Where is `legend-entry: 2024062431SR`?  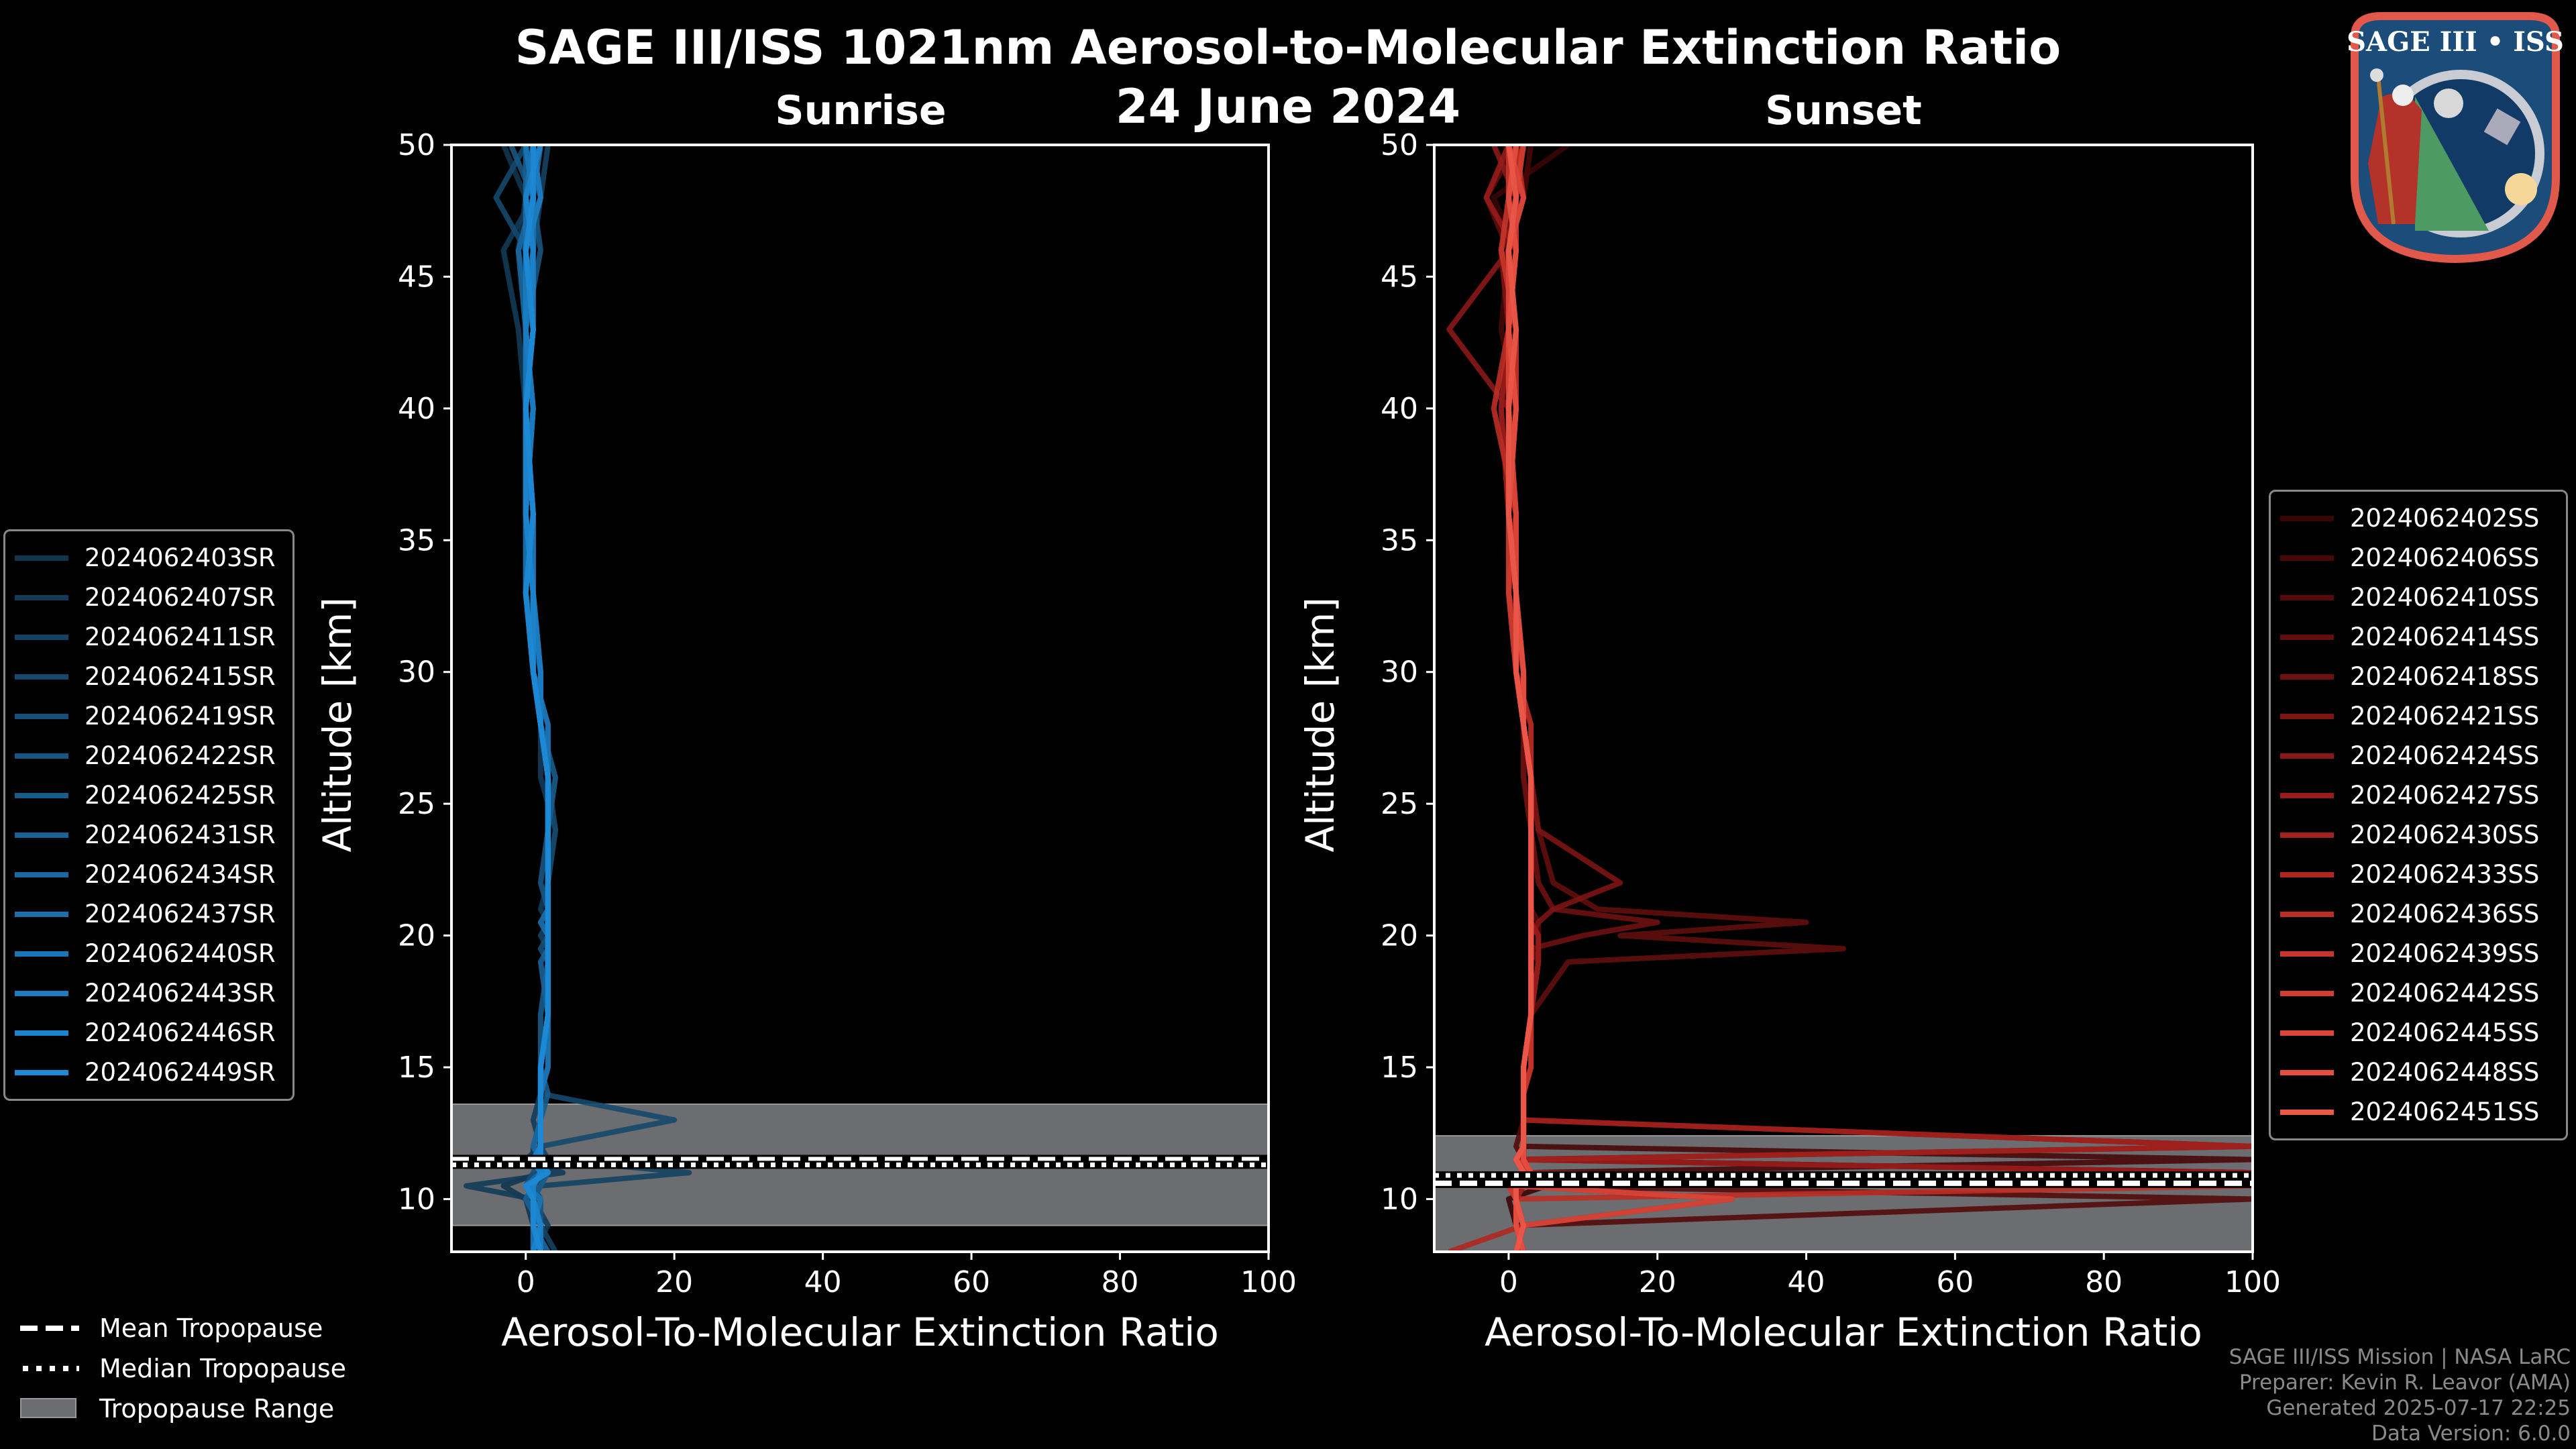
legend-entry: 2024062431SR is located at coordinates (149, 835).